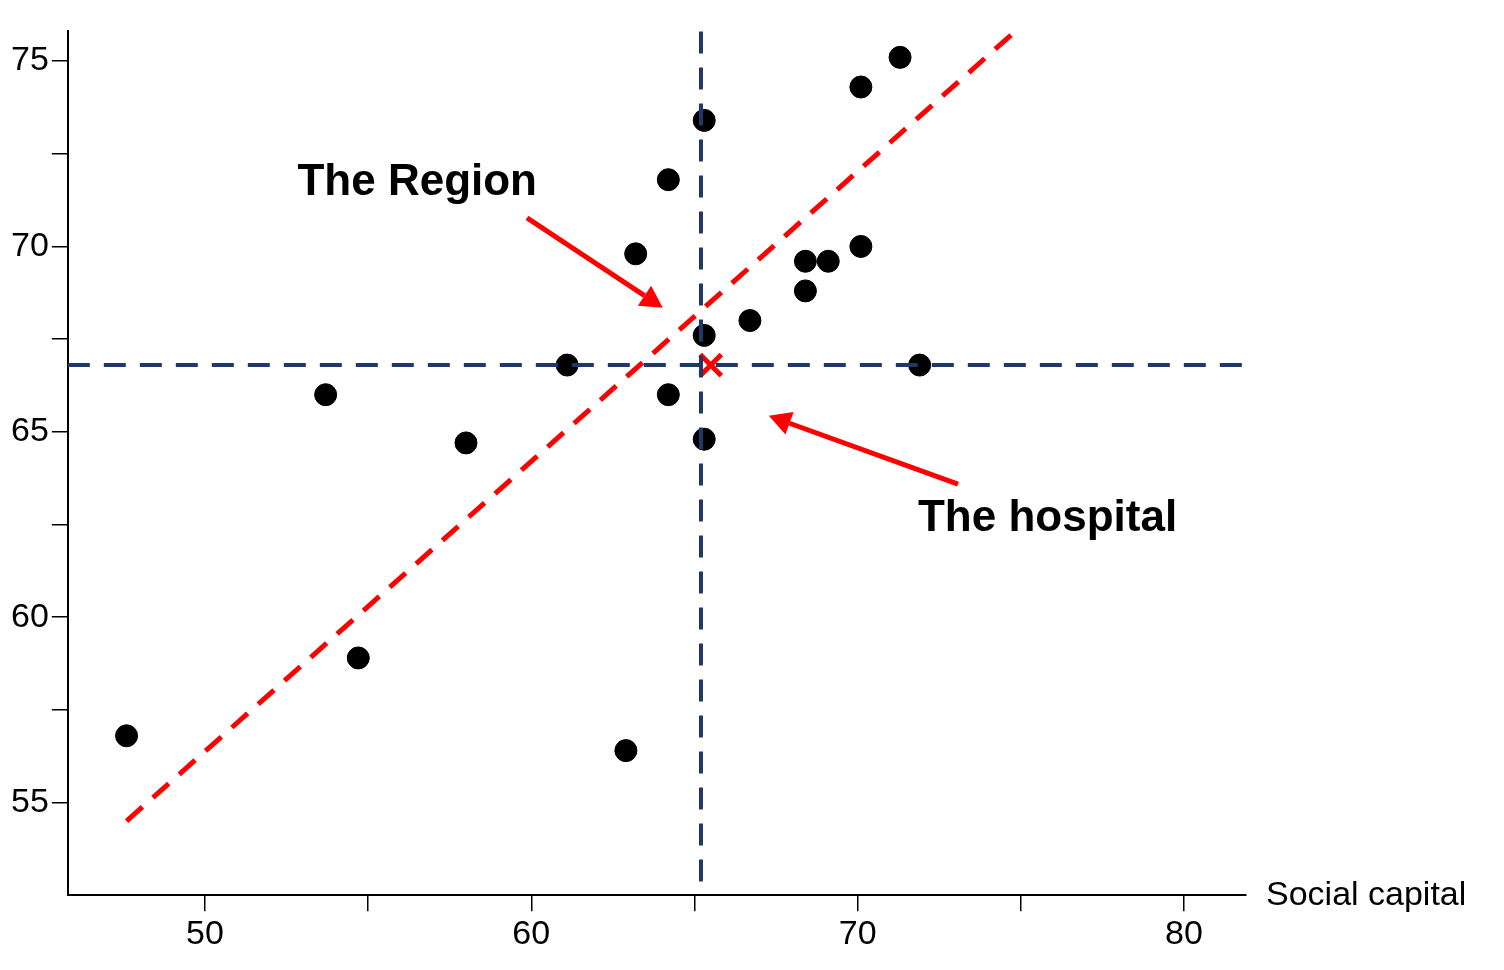 The width and height of the screenshot is (1504, 970). Describe the element at coordinates (1047, 516) in the screenshot. I see `annotation: The hospital` at that location.